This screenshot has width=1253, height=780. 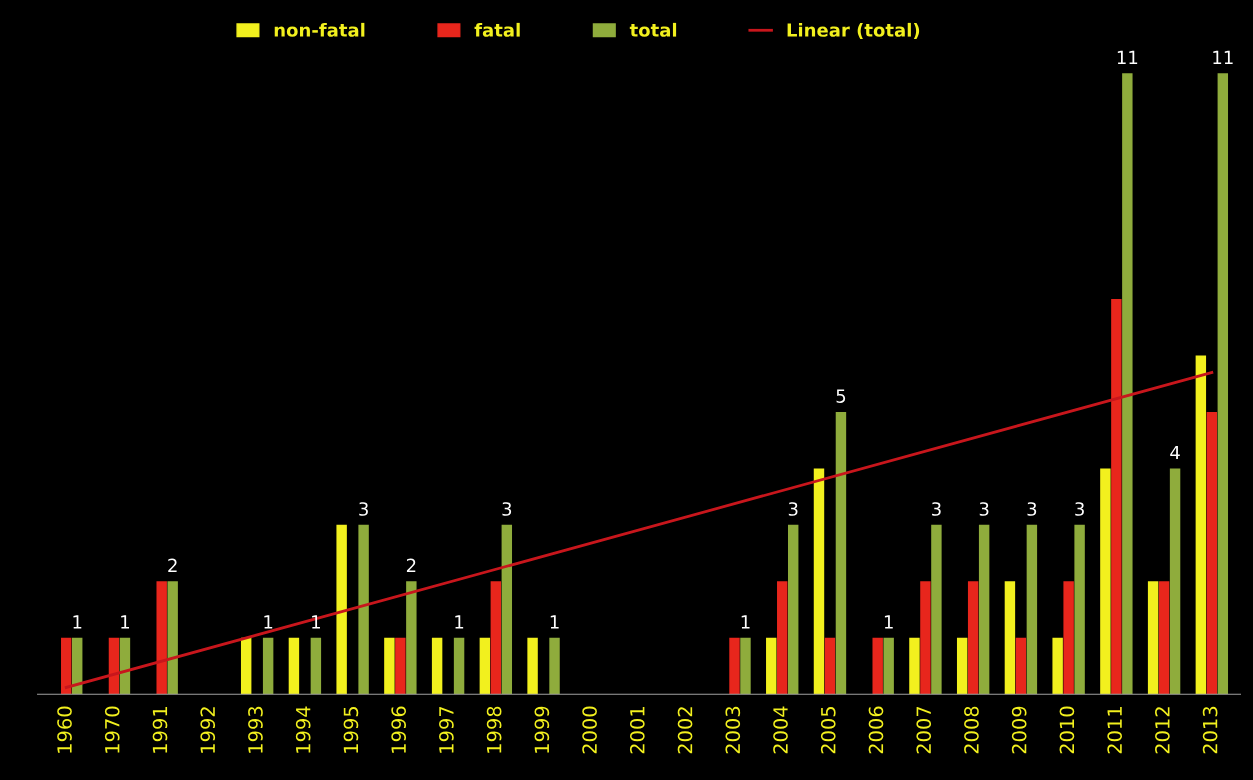 What do you see at coordinates (828, 730) in the screenshot?
I see `x-tick-label: 2005` at bounding box center [828, 730].